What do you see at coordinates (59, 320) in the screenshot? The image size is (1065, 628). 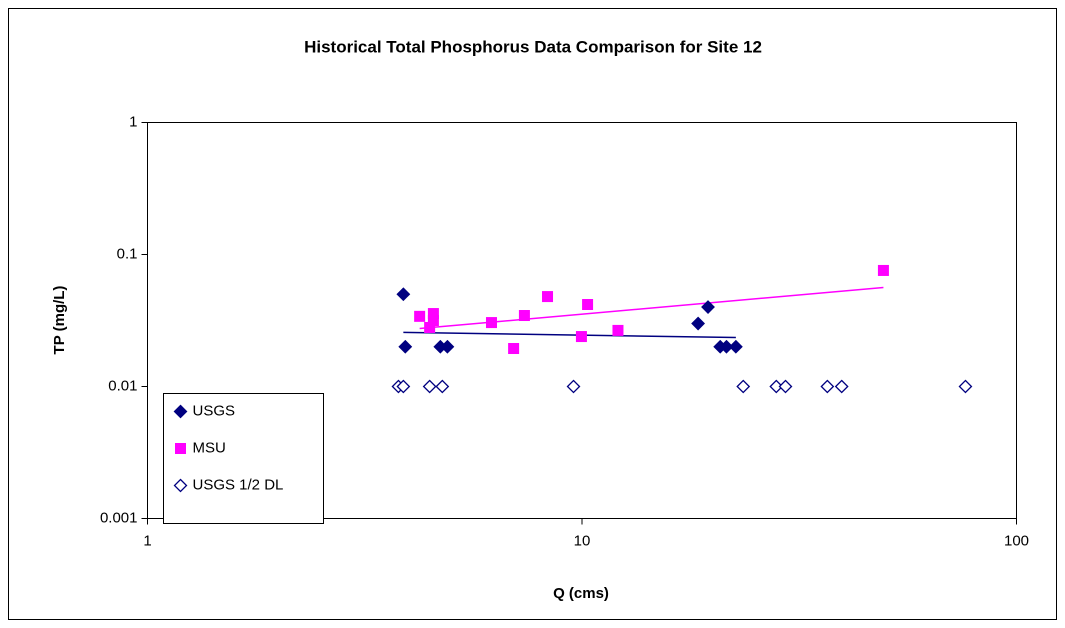 I see `y-axis-label: TP (mg/L)` at bounding box center [59, 320].